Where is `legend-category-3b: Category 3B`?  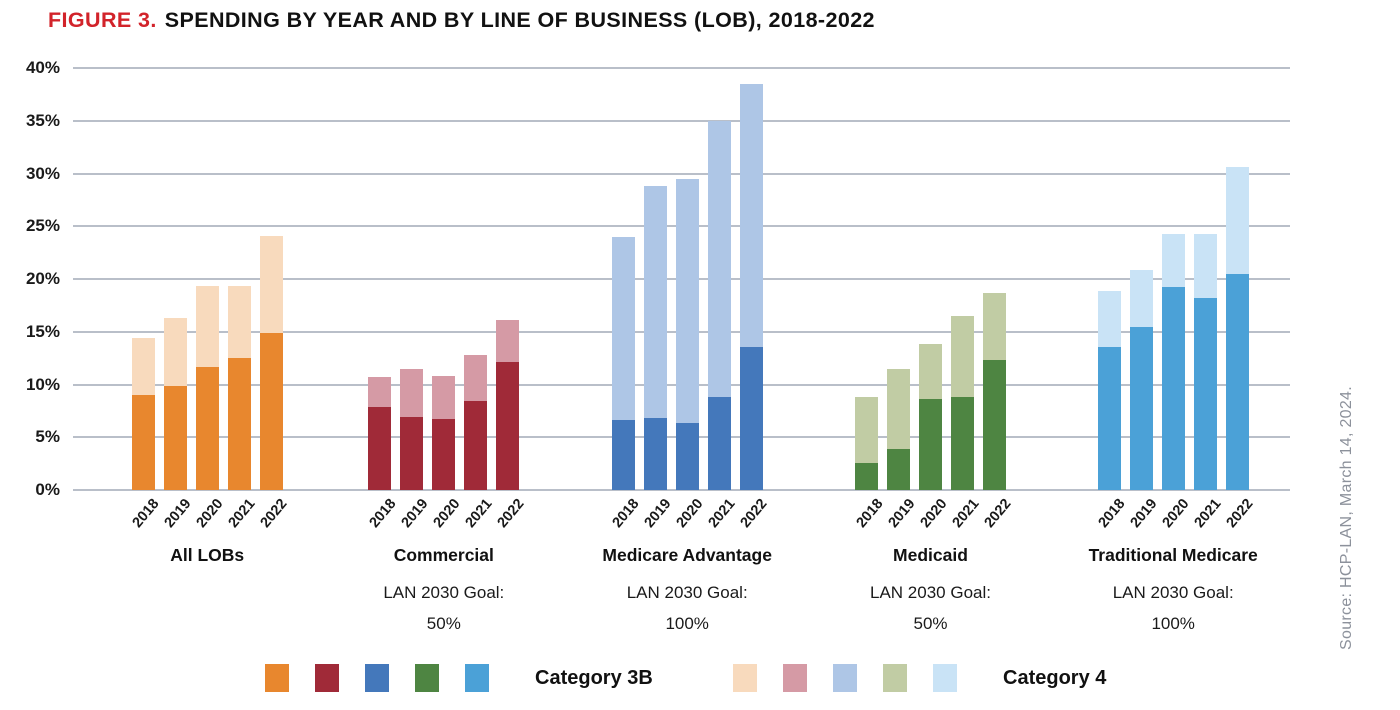 legend-category-3b: Category 3B is located at coordinates (459, 678).